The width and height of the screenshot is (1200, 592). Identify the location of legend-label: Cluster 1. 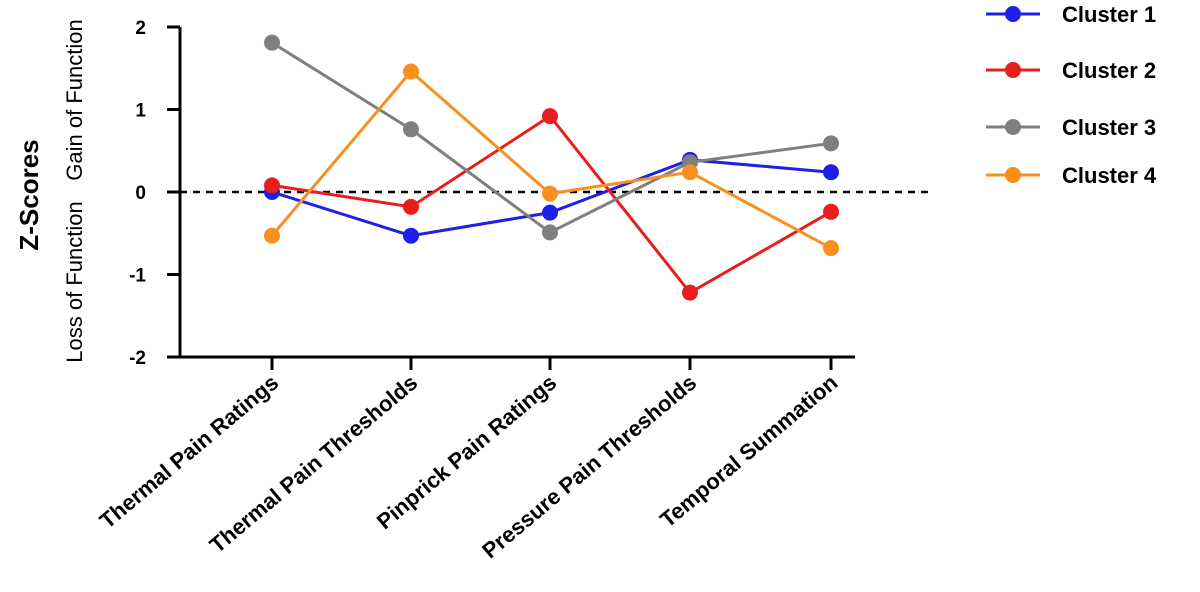
(1109, 14).